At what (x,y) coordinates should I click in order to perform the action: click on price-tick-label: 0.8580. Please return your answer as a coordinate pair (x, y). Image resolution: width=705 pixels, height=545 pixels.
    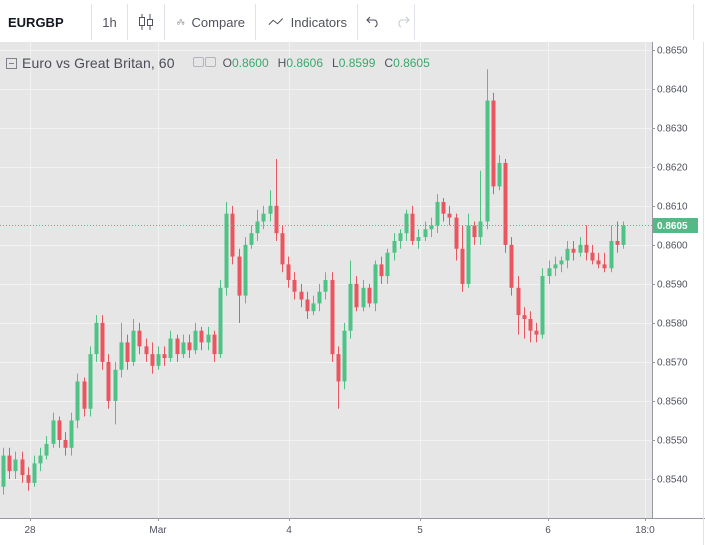
    Looking at the image, I should click on (672, 323).